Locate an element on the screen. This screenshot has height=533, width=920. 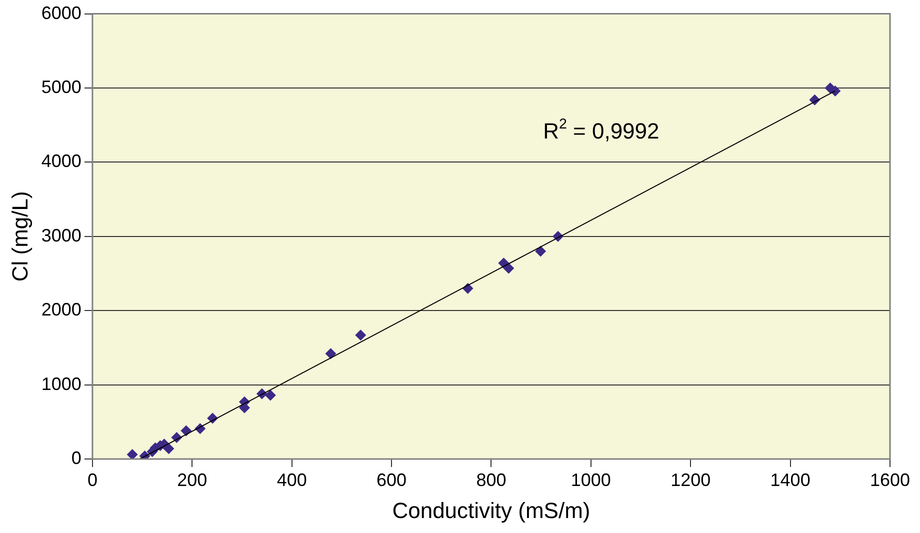
y-tick-label: 2000 is located at coordinates (61, 310).